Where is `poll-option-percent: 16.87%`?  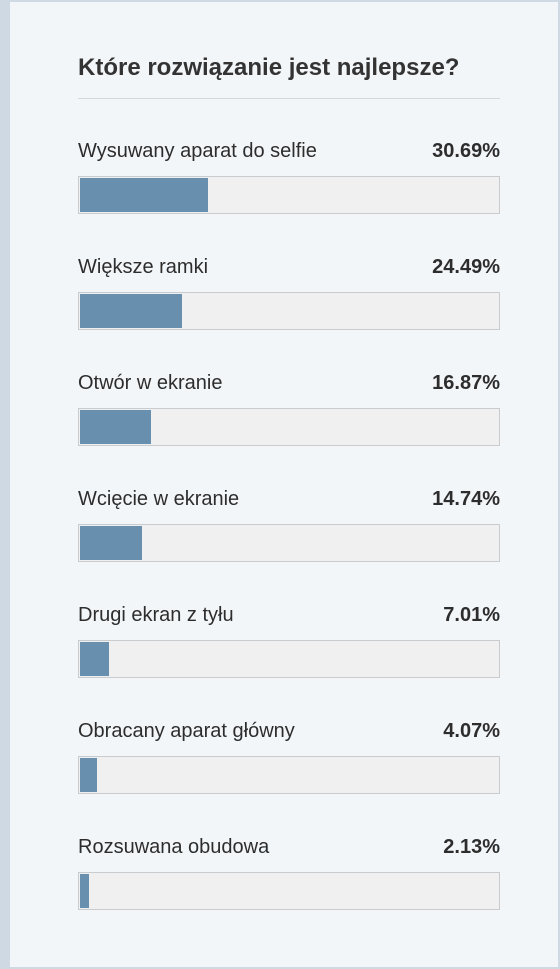
poll-option-percent: 16.87% is located at coordinates (466, 383).